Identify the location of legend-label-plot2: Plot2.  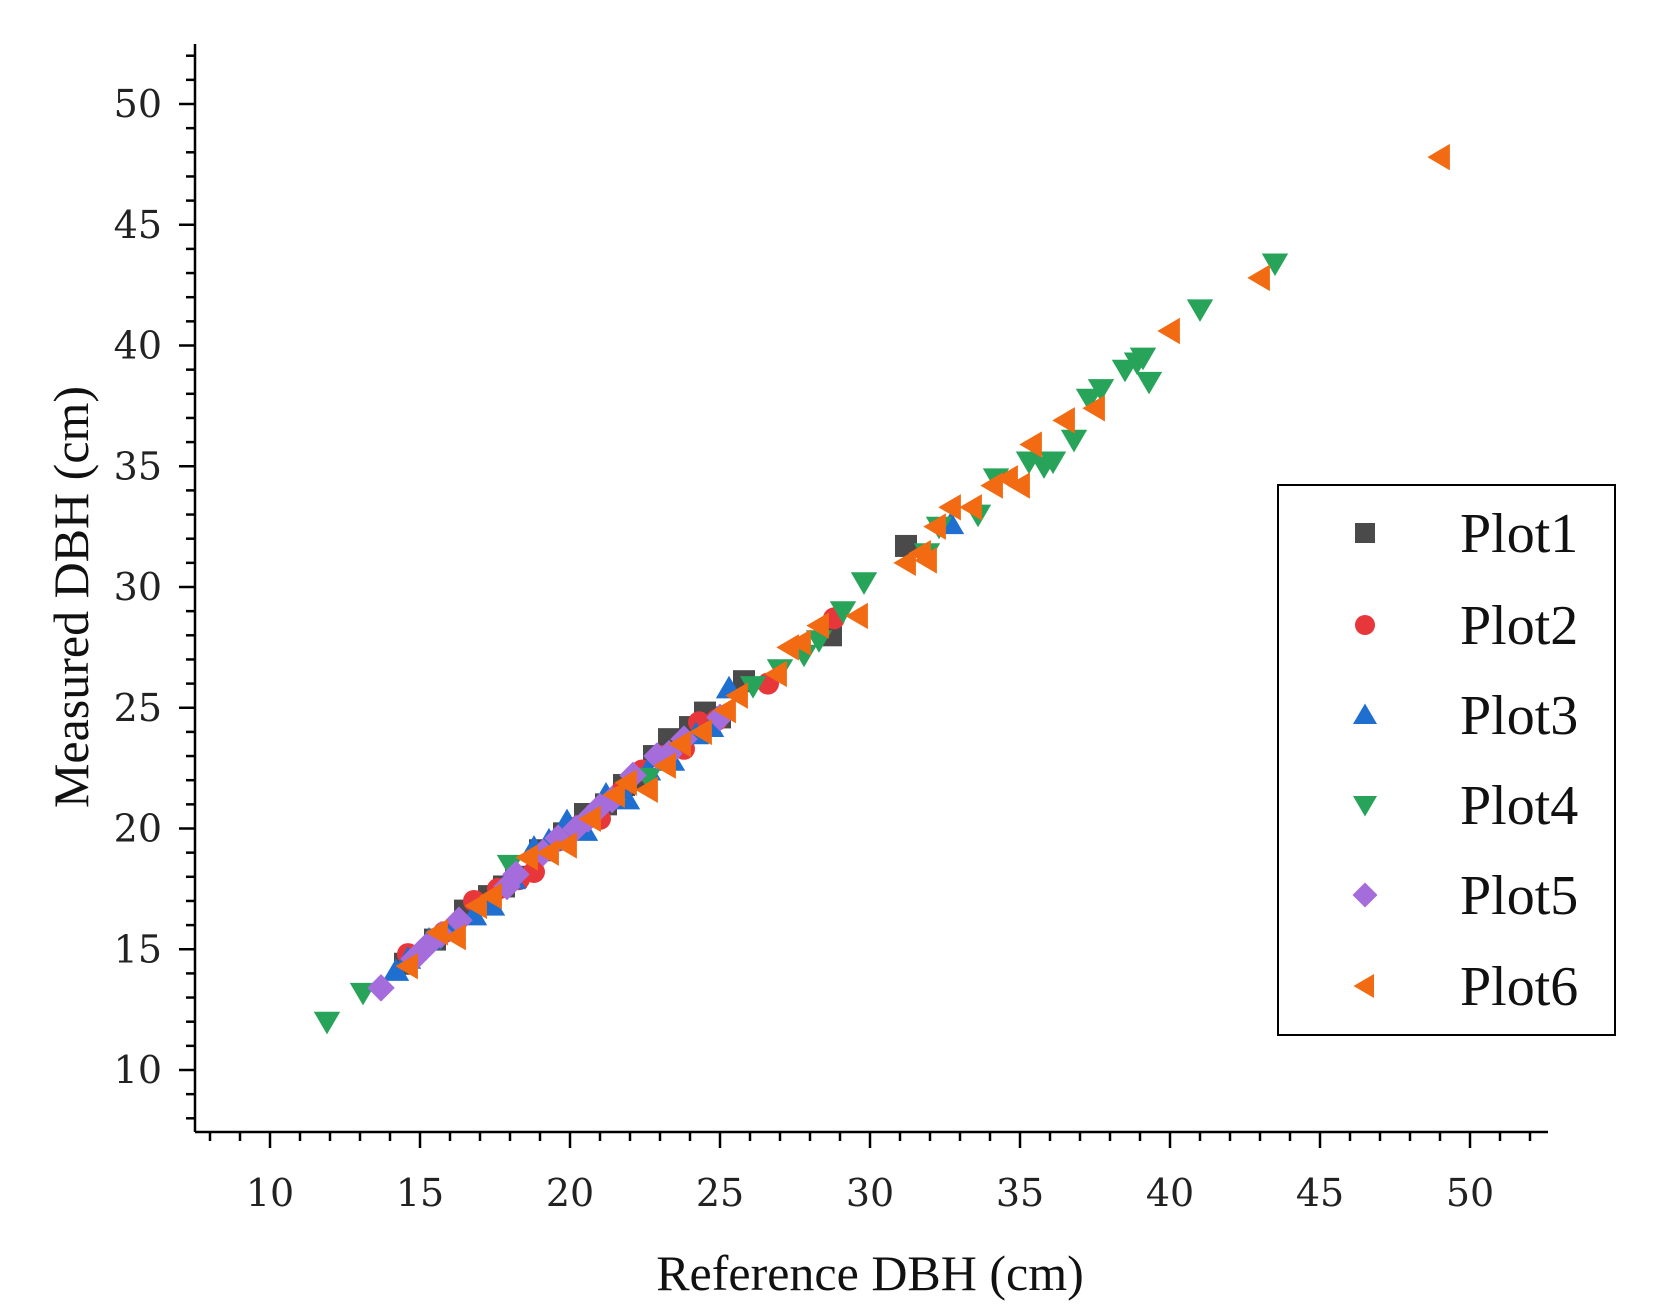
(1519, 626).